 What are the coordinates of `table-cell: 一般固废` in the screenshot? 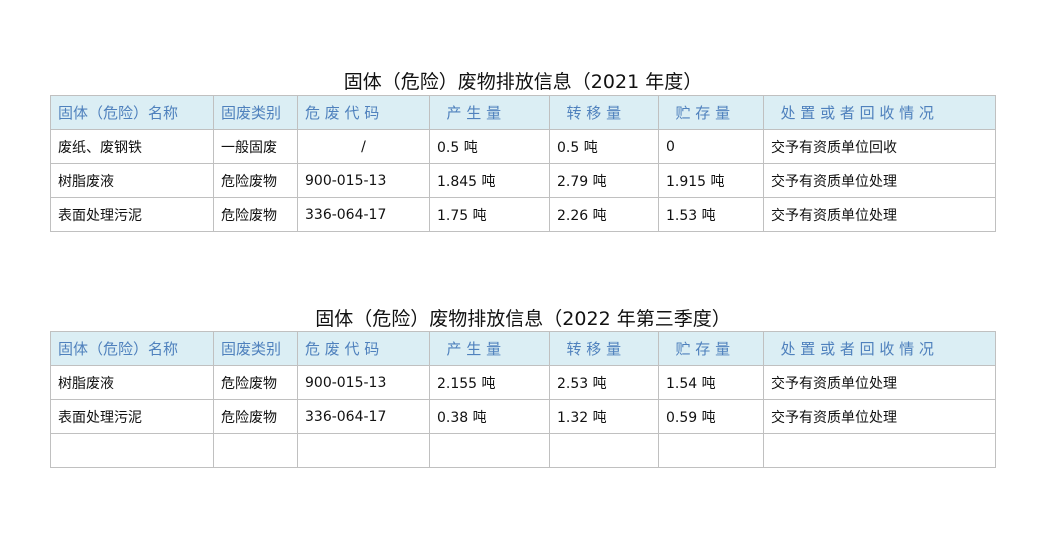 It's located at (255, 146).